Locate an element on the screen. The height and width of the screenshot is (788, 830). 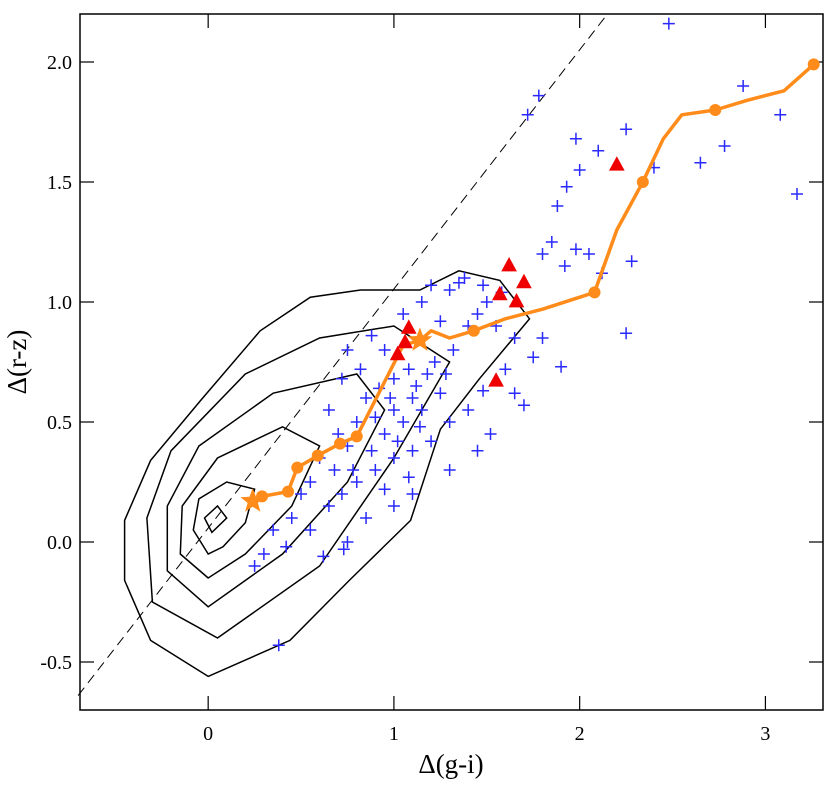
x-tick-label: 2 is located at coordinates (580, 734).